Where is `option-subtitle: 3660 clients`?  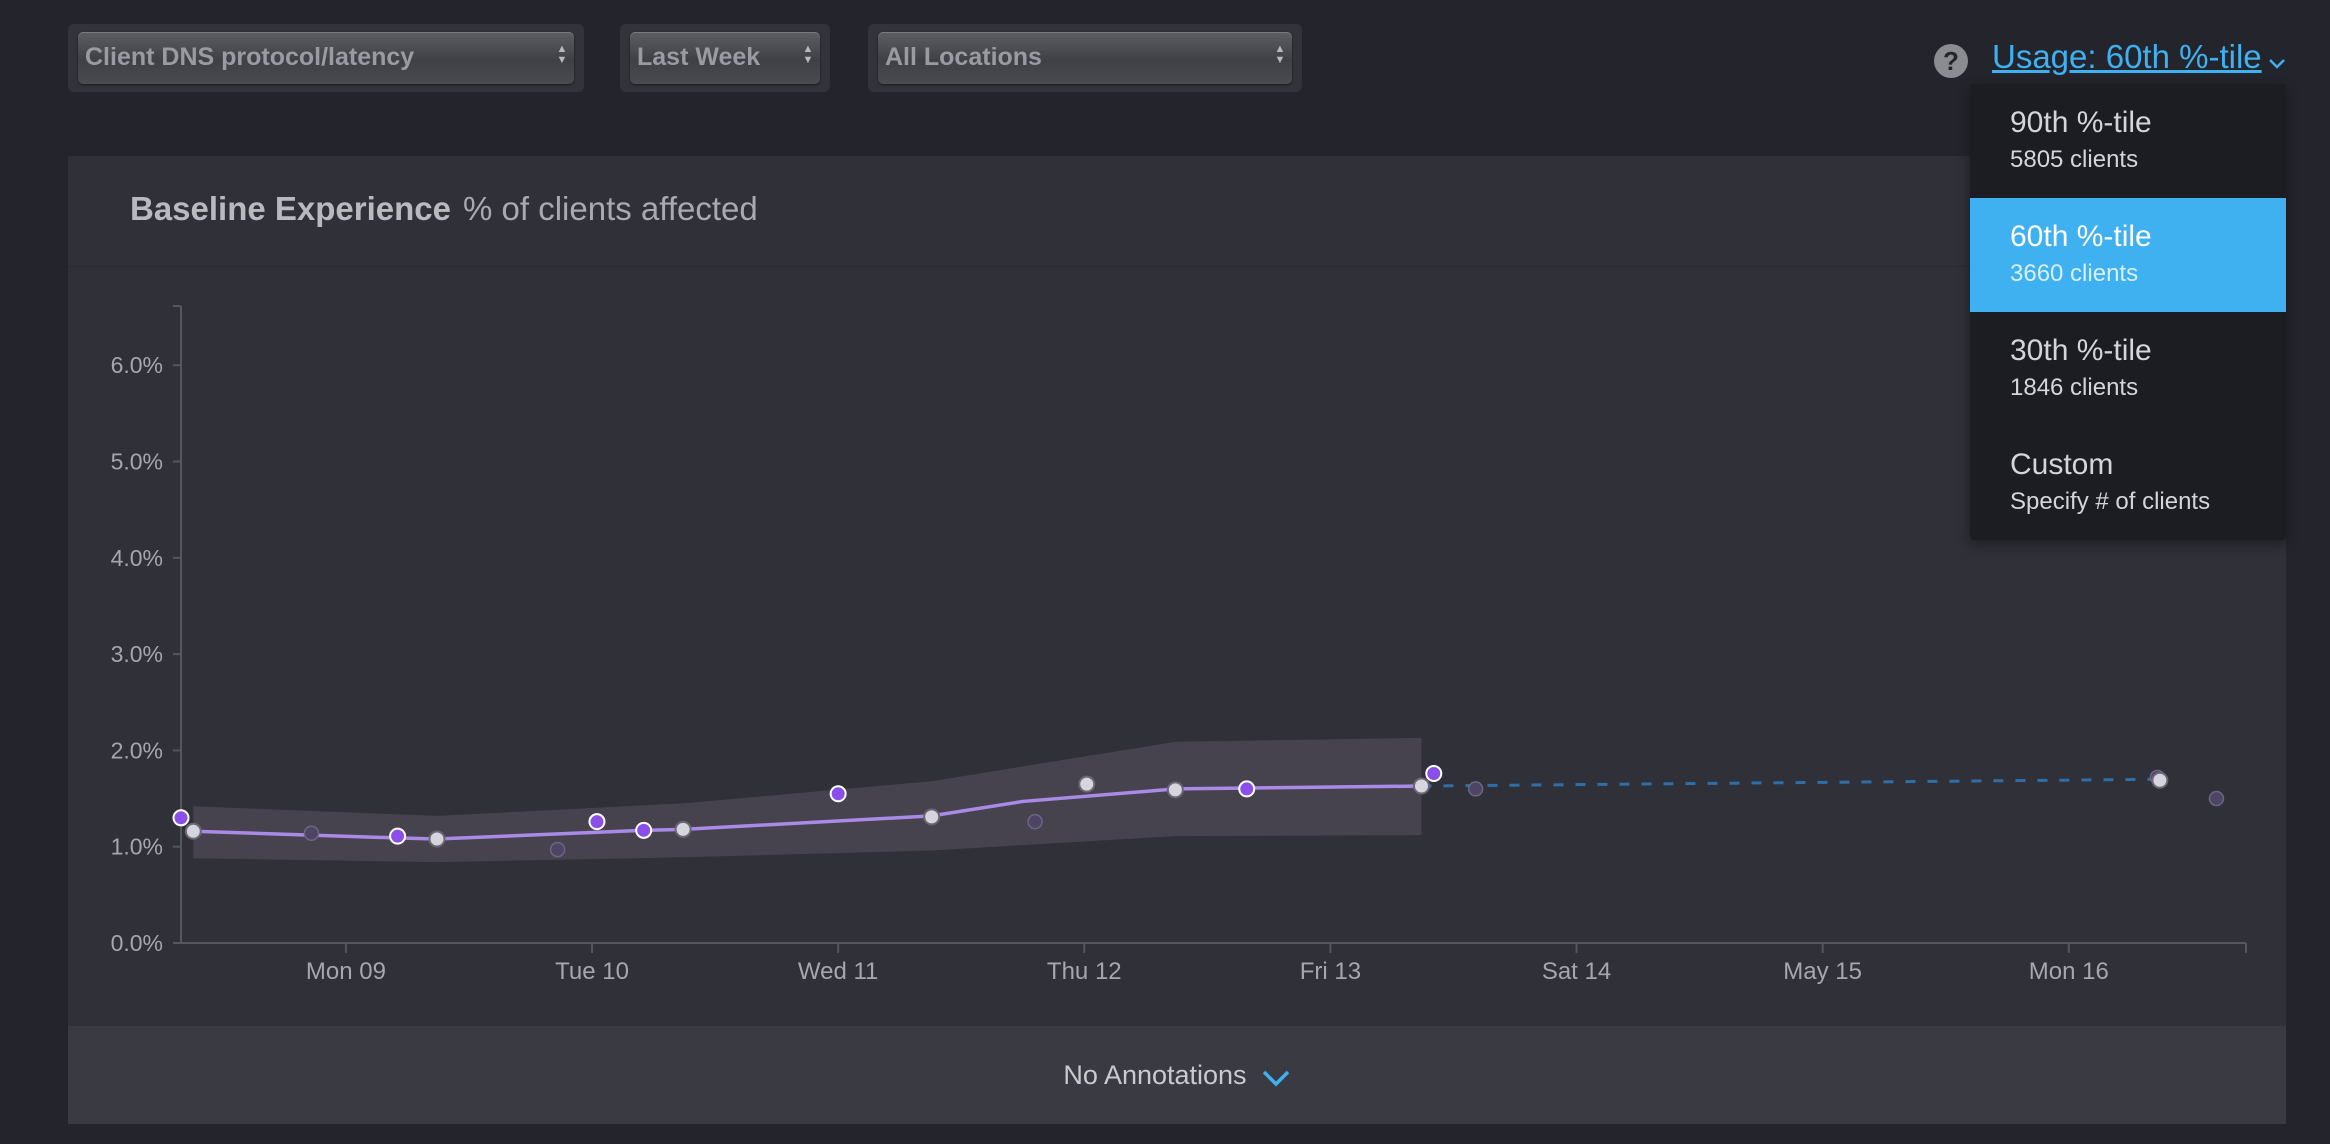 option-subtitle: 3660 clients is located at coordinates (2074, 273).